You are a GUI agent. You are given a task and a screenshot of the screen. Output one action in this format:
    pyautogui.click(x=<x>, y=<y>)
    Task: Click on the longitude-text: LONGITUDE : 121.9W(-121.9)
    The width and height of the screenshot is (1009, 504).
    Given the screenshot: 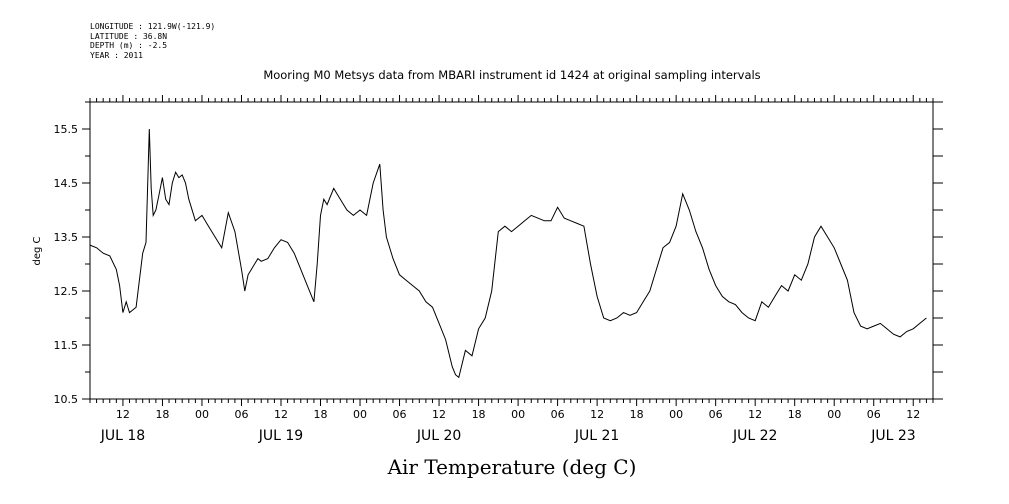 What is the action you would take?
    pyautogui.click(x=153, y=26)
    